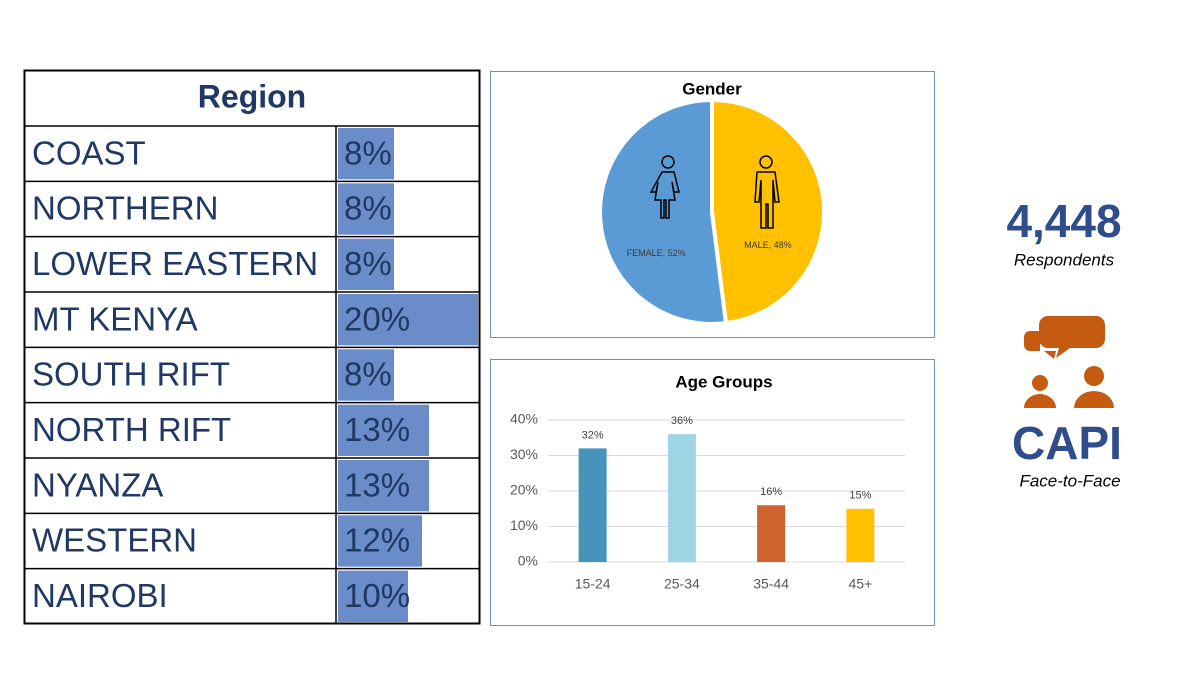 This screenshot has width=1200, height=675. I want to click on value-label: 16%, so click(771, 492).